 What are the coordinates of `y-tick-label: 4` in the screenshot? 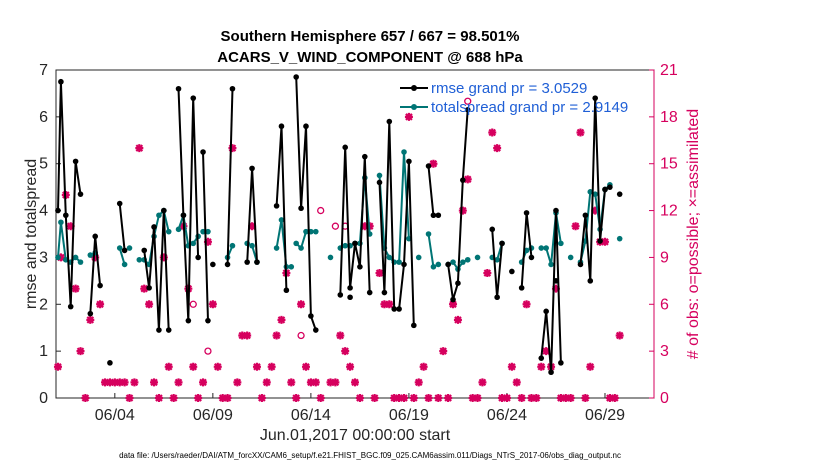 It's located at (43, 211).